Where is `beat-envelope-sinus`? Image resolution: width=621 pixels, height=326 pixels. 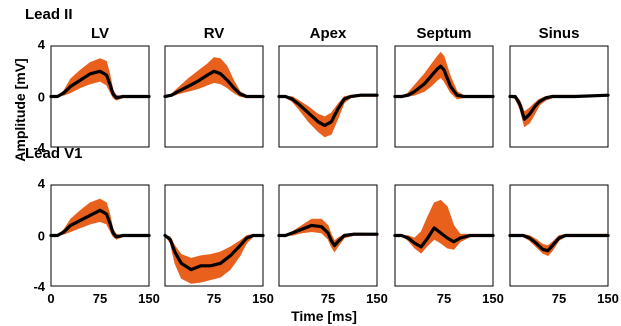 beat-envelope-sinus is located at coordinates (559, 111).